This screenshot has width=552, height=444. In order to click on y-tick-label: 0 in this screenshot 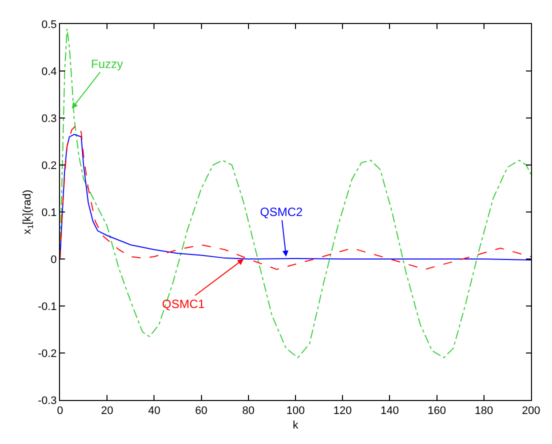, I will do `click(53, 260)`.